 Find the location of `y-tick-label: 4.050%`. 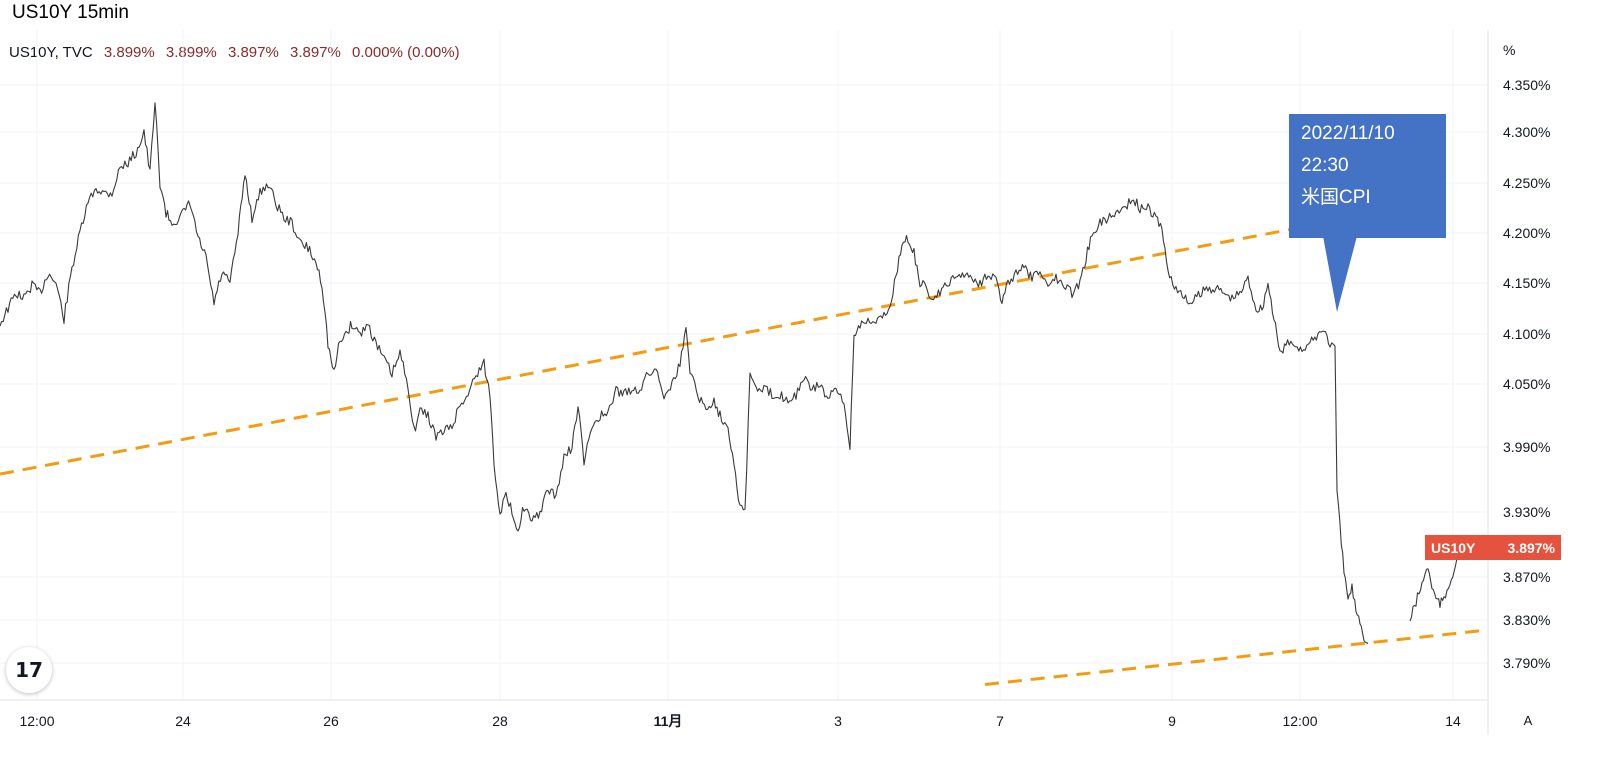

y-tick-label: 4.050% is located at coordinates (1526, 384).